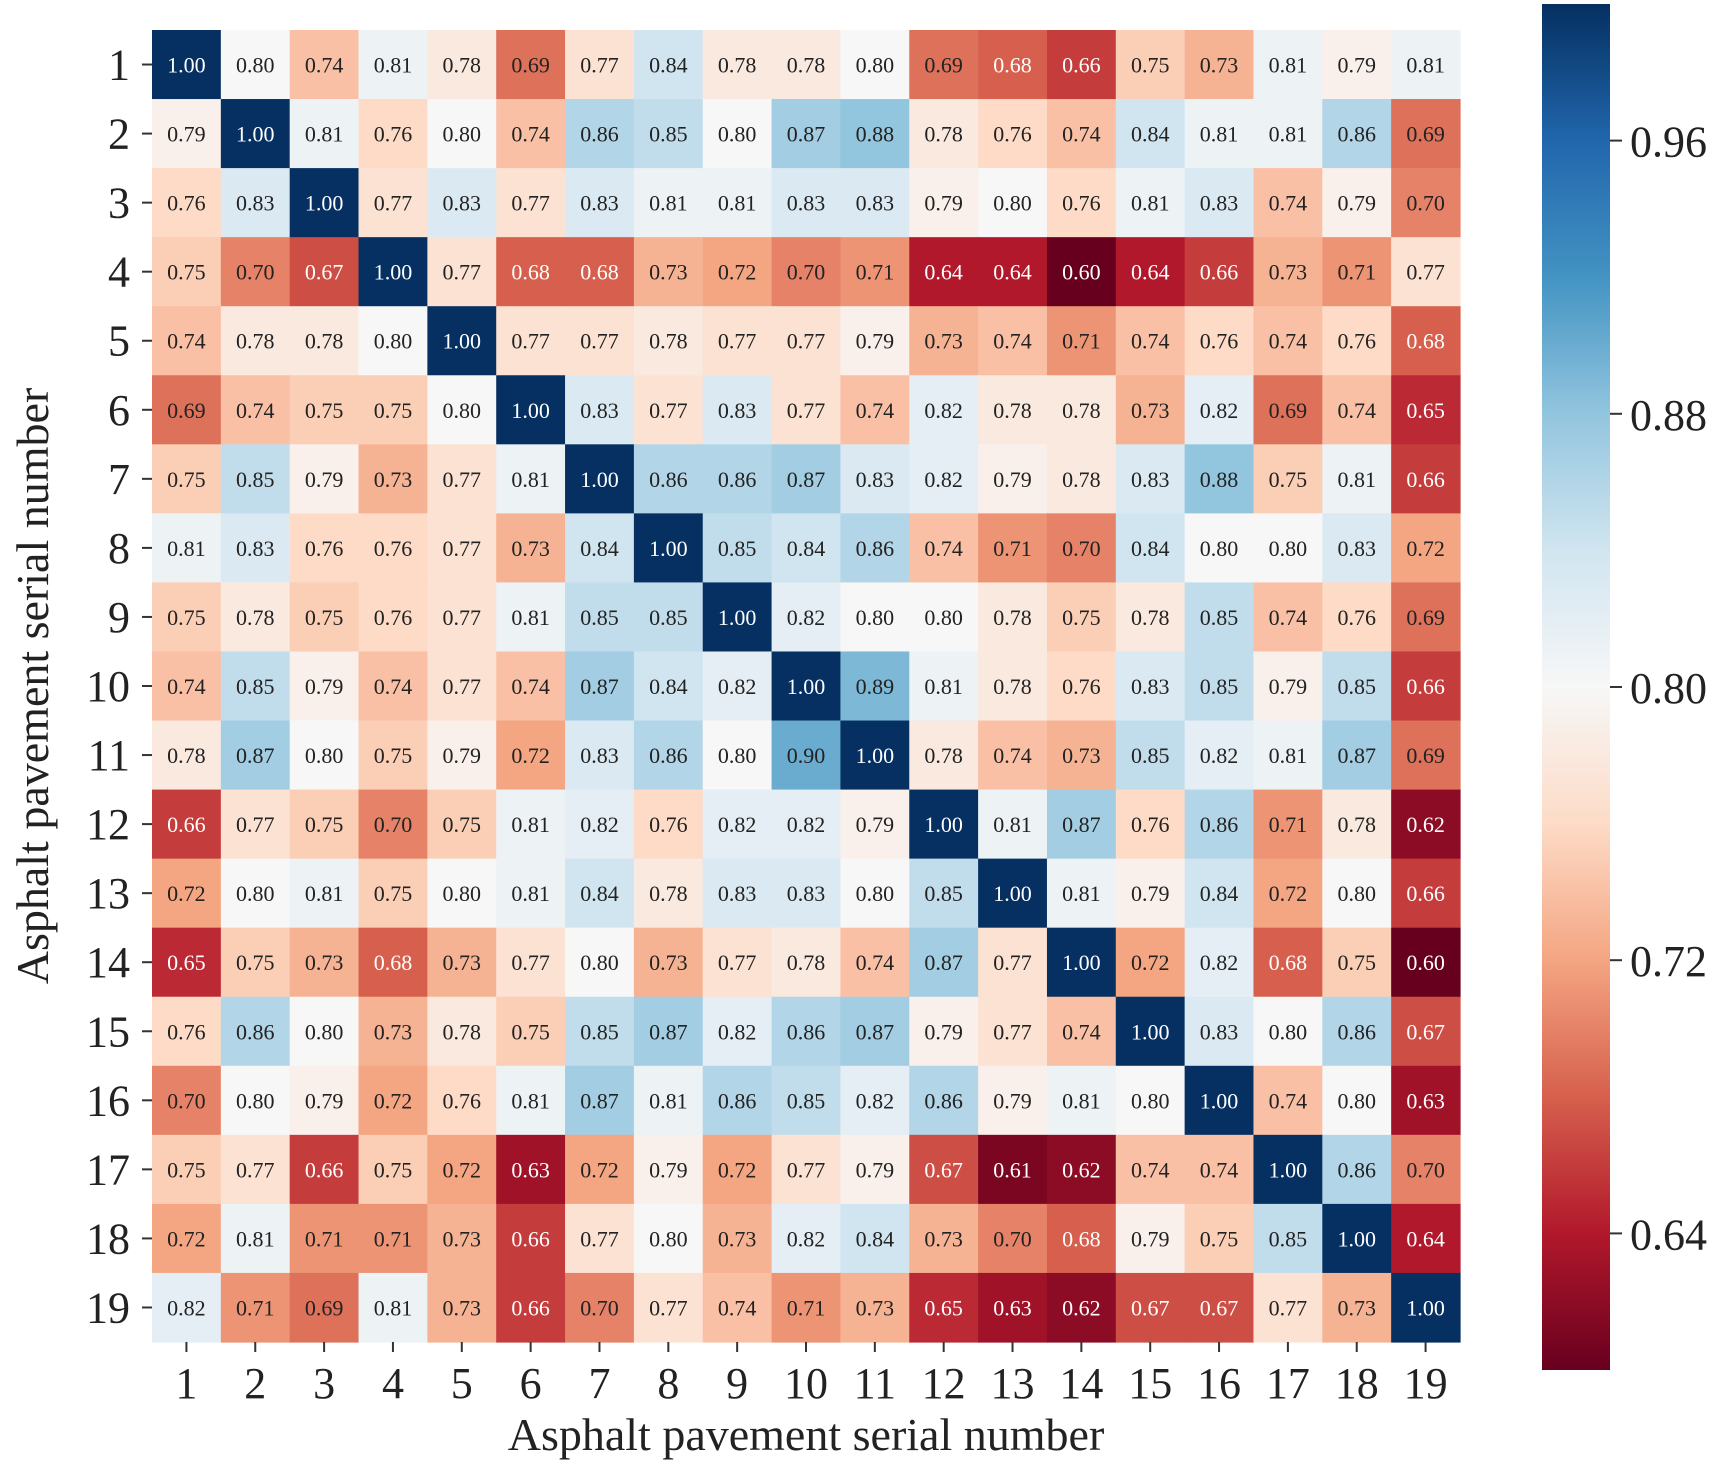 The height and width of the screenshot is (1469, 1732). I want to click on x-tick-label: 4, so click(393, 1383).